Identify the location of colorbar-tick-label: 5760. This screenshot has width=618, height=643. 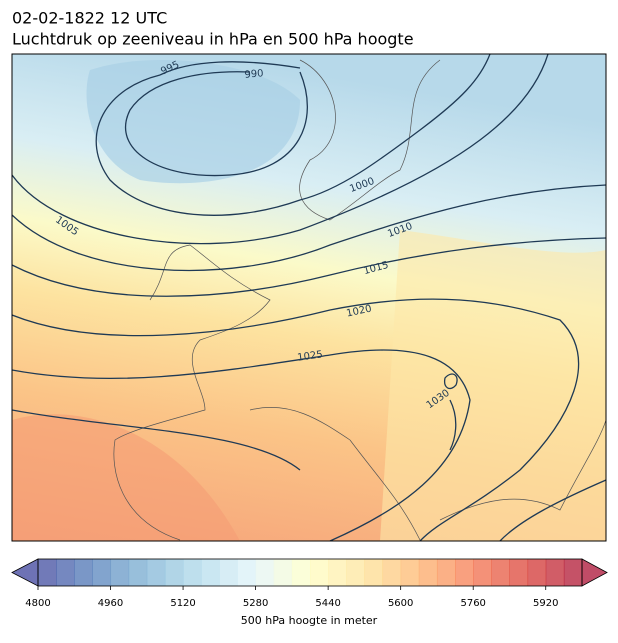
(472, 603).